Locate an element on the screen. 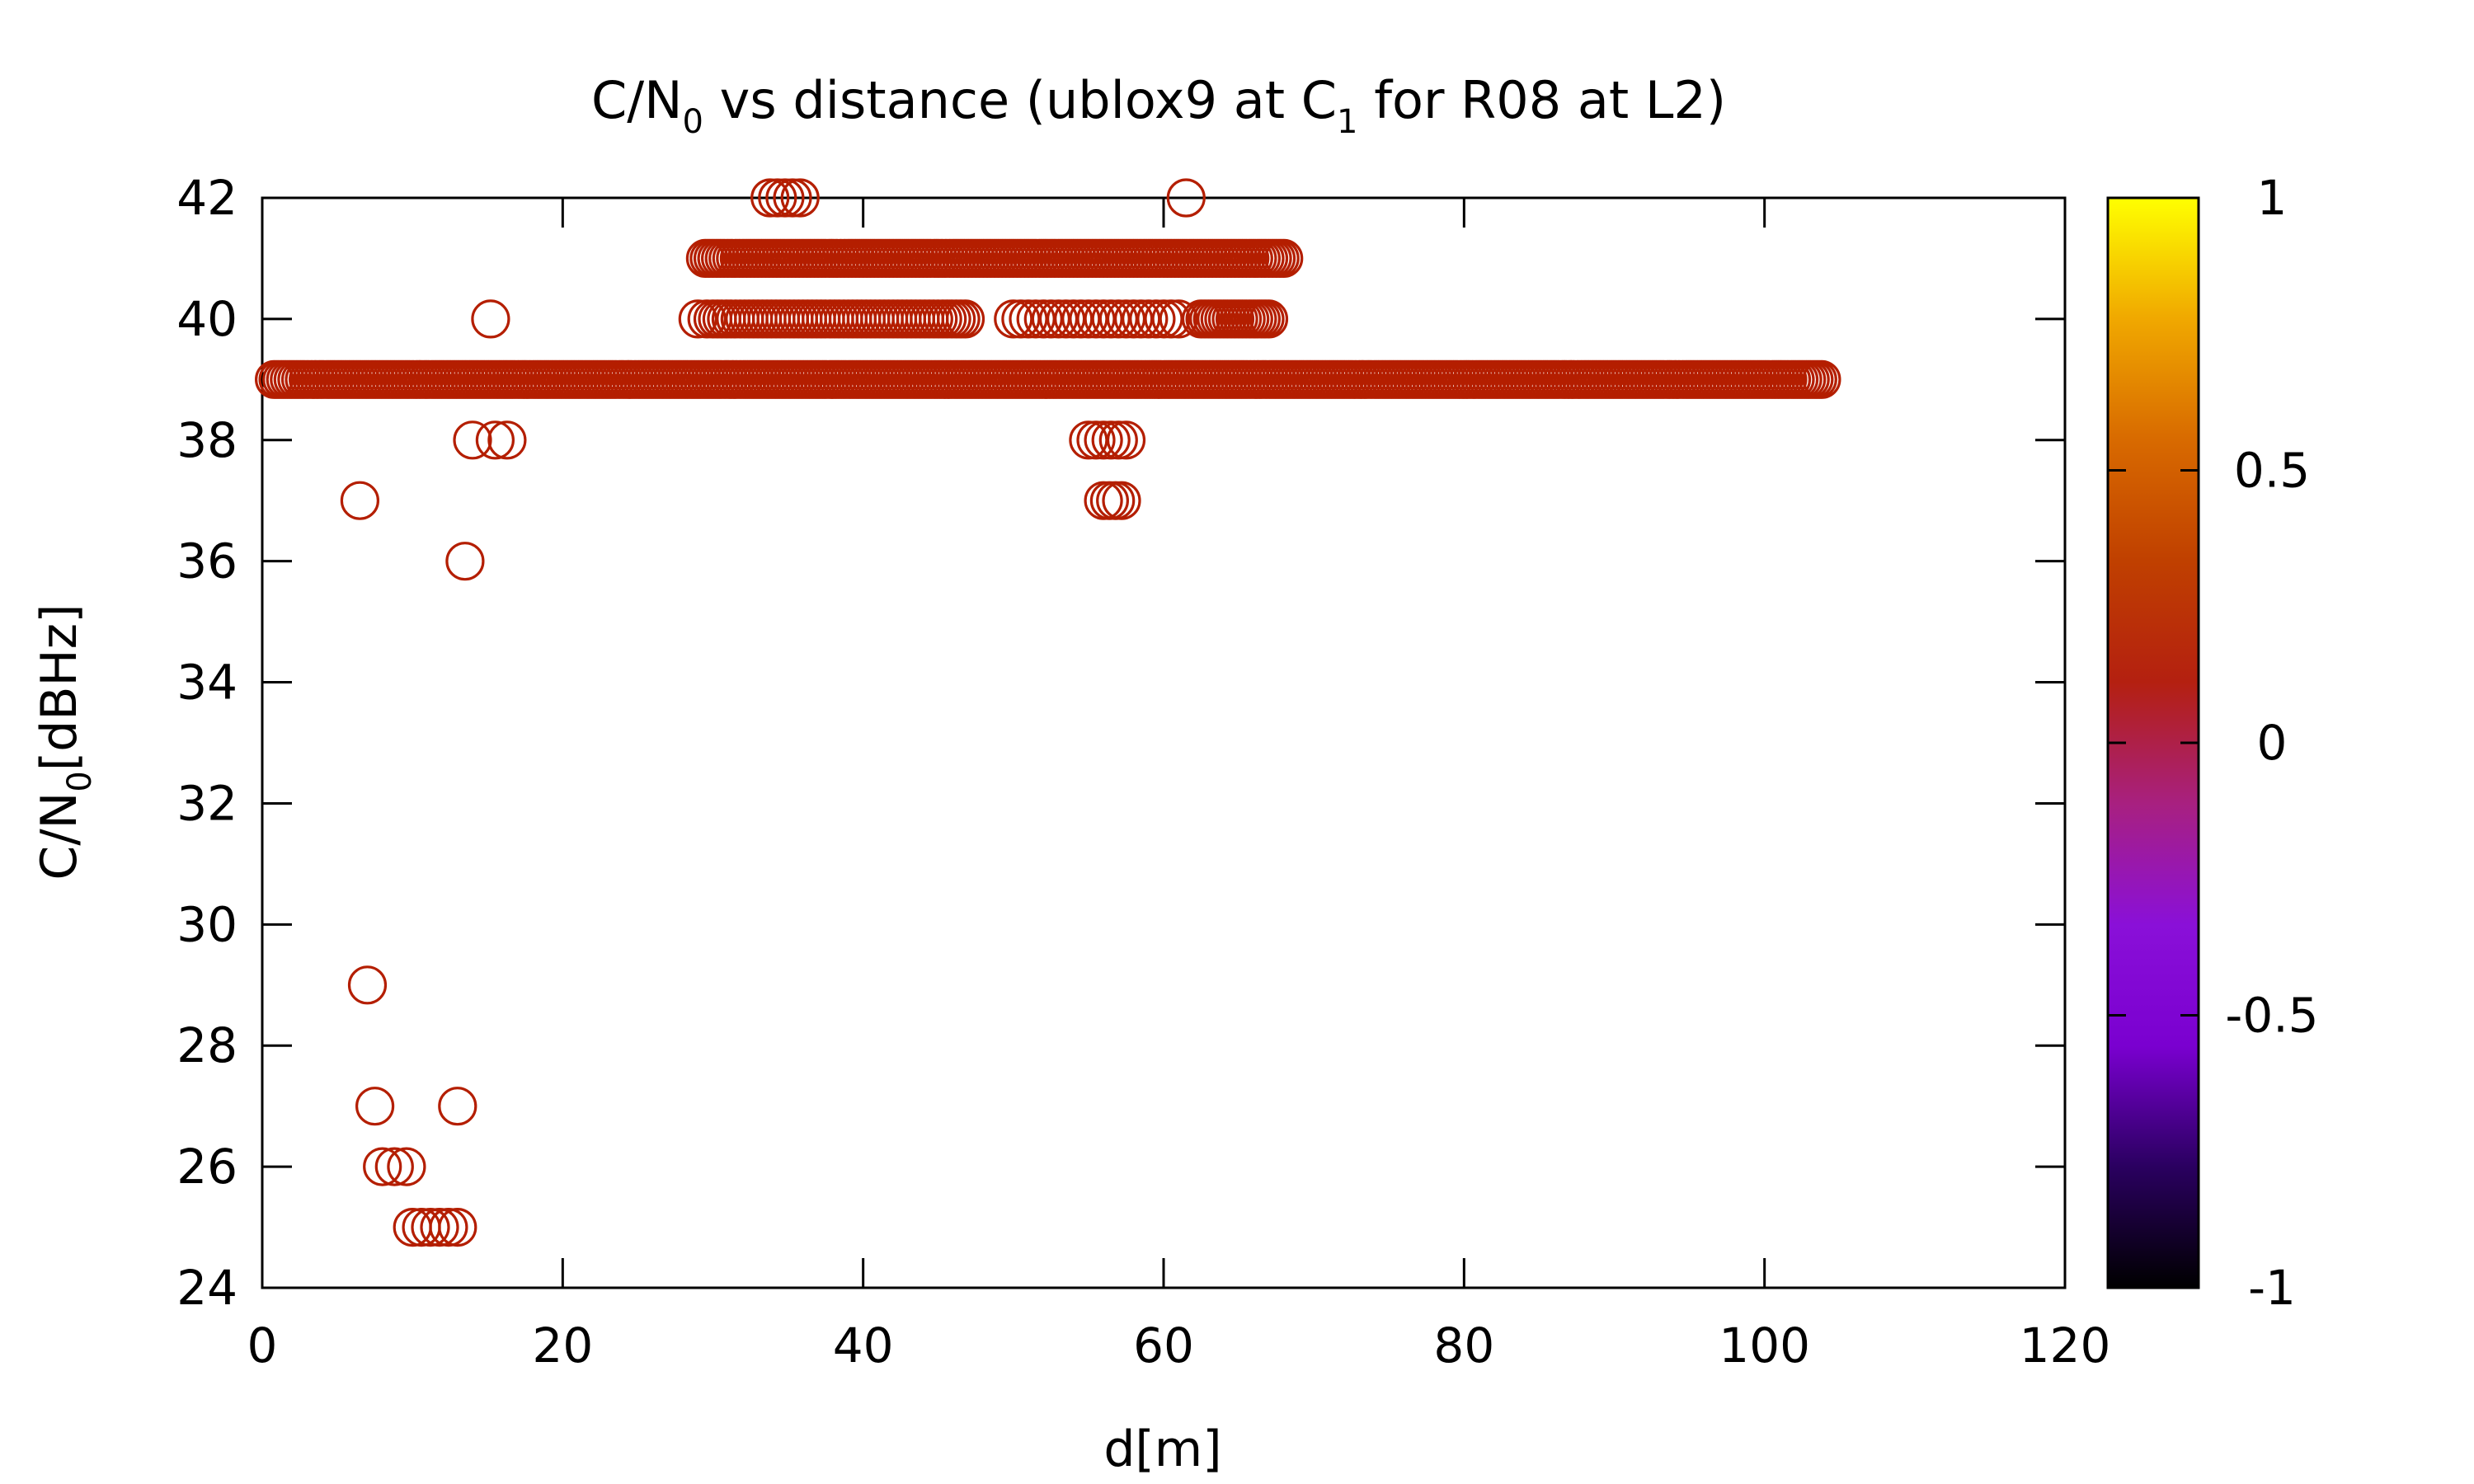 The image size is (2474, 1484). colorbar-ticks: 1 0.5 0 -0.5 -1 is located at coordinates (2213, 743).